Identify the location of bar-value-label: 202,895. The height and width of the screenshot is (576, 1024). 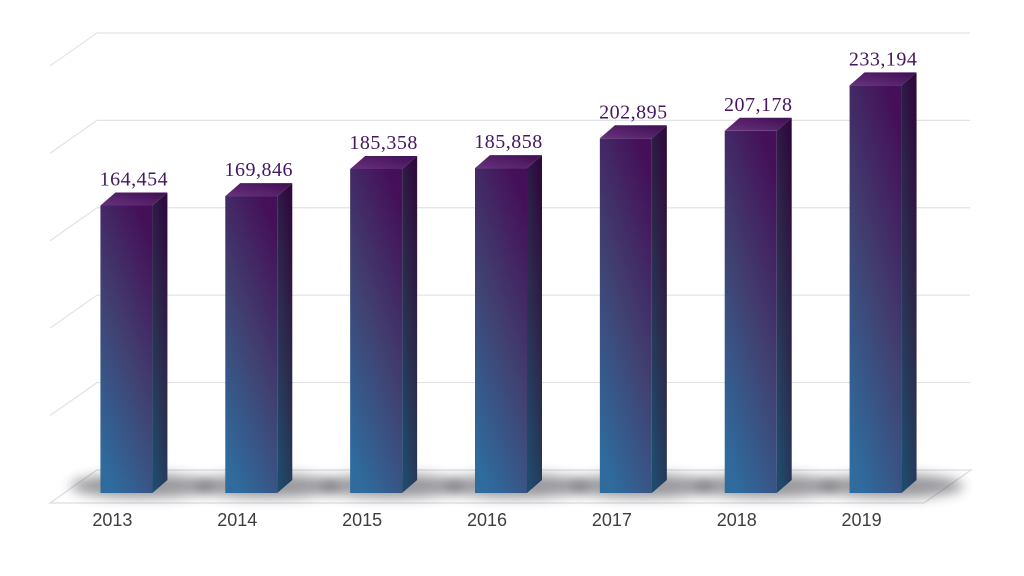
(633, 112).